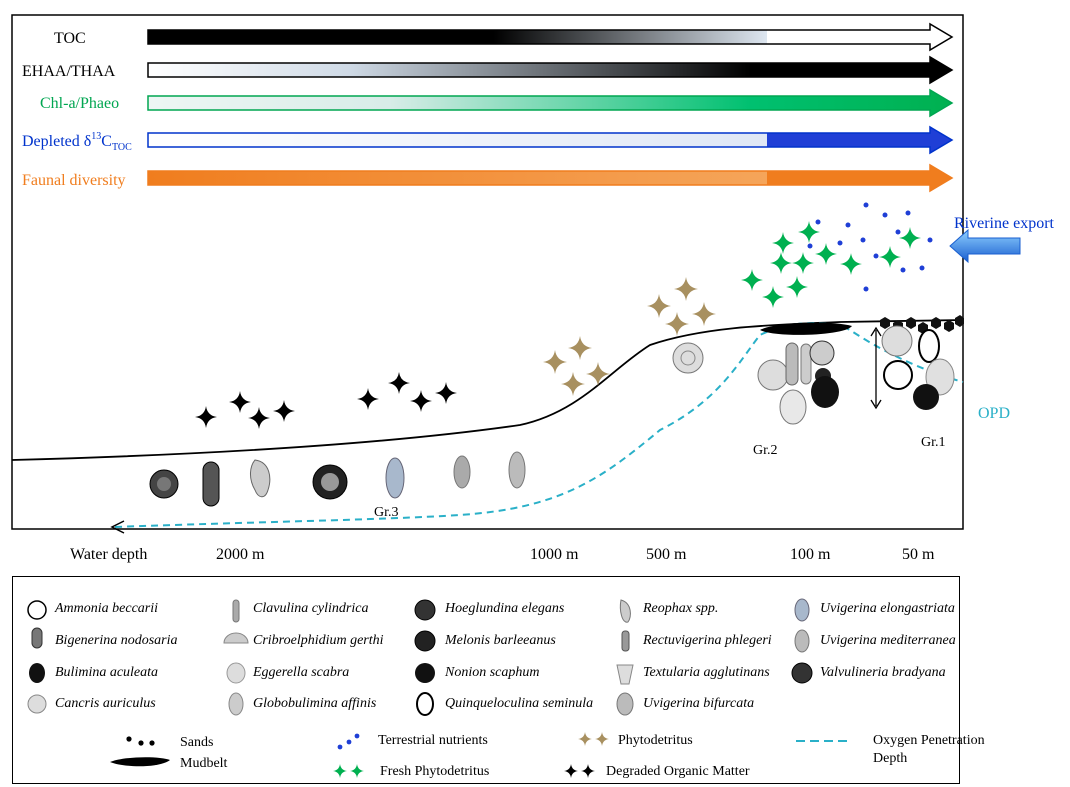 The width and height of the screenshot is (1070, 787). Describe the element at coordinates (550, 140) in the screenshot. I see `depleted-arrow` at that location.